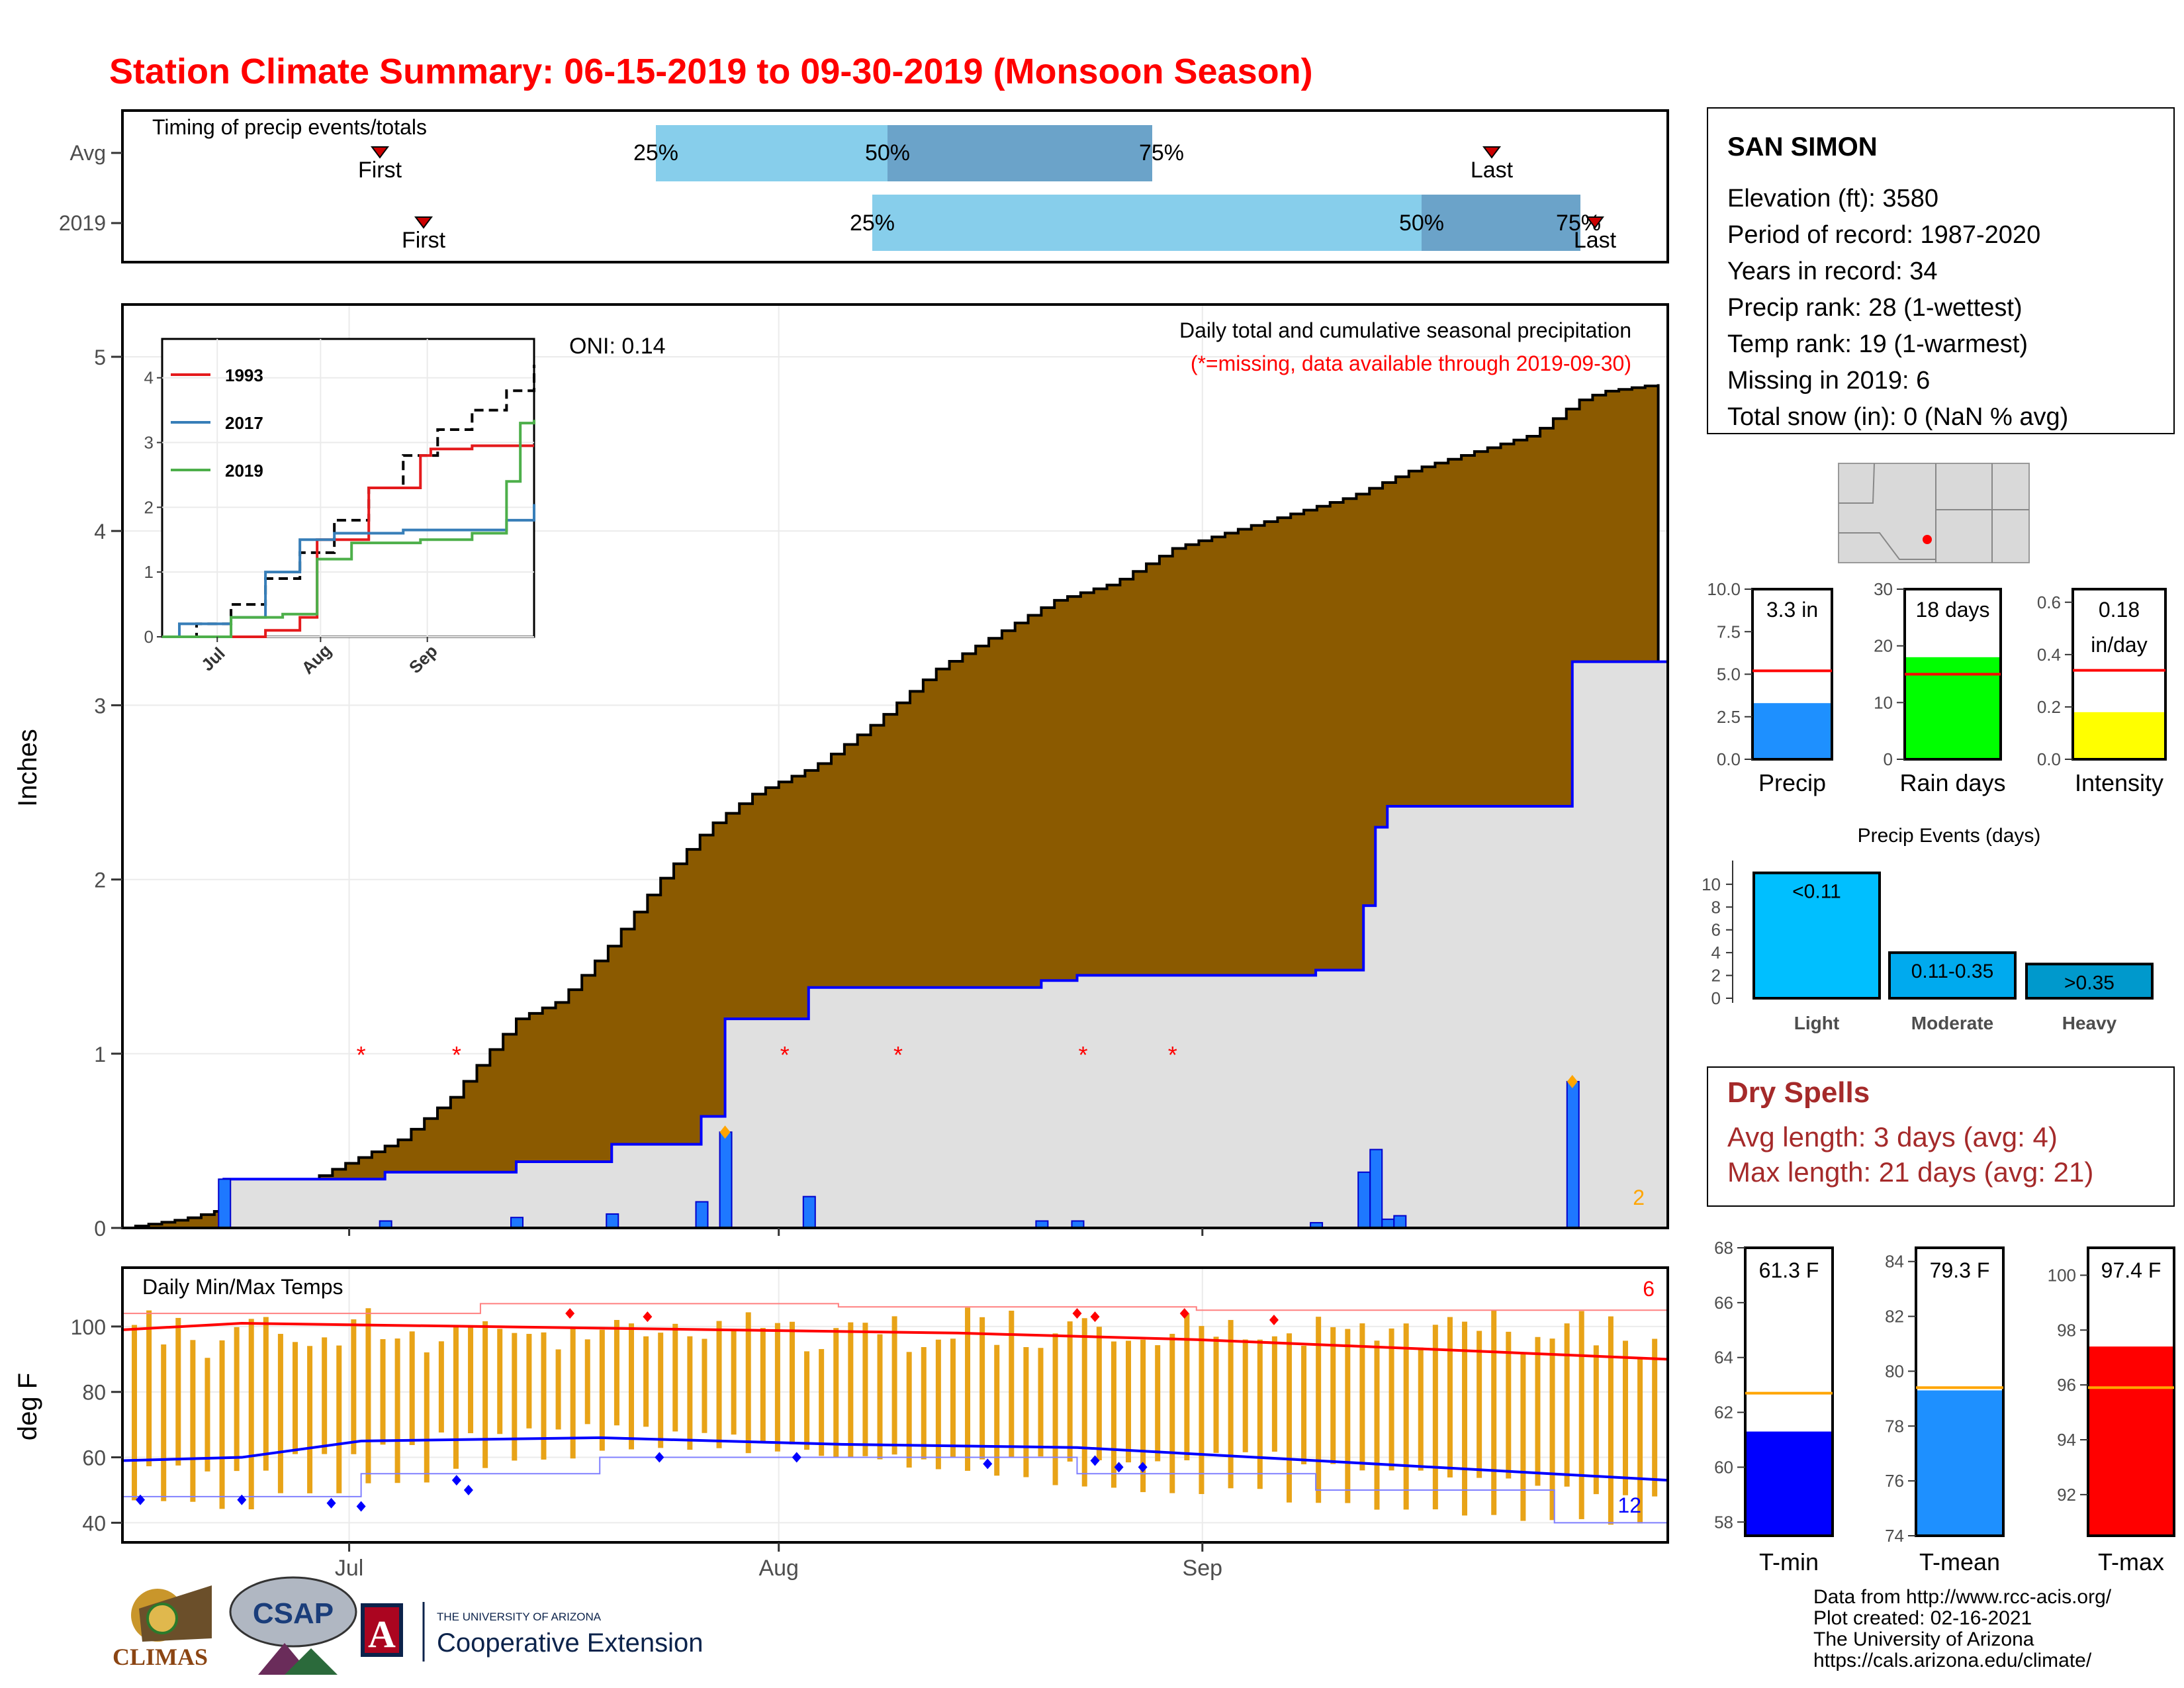  Describe the element at coordinates (2131, 1561) in the screenshot. I see `temp-mini-label-tmax: T-max` at that location.